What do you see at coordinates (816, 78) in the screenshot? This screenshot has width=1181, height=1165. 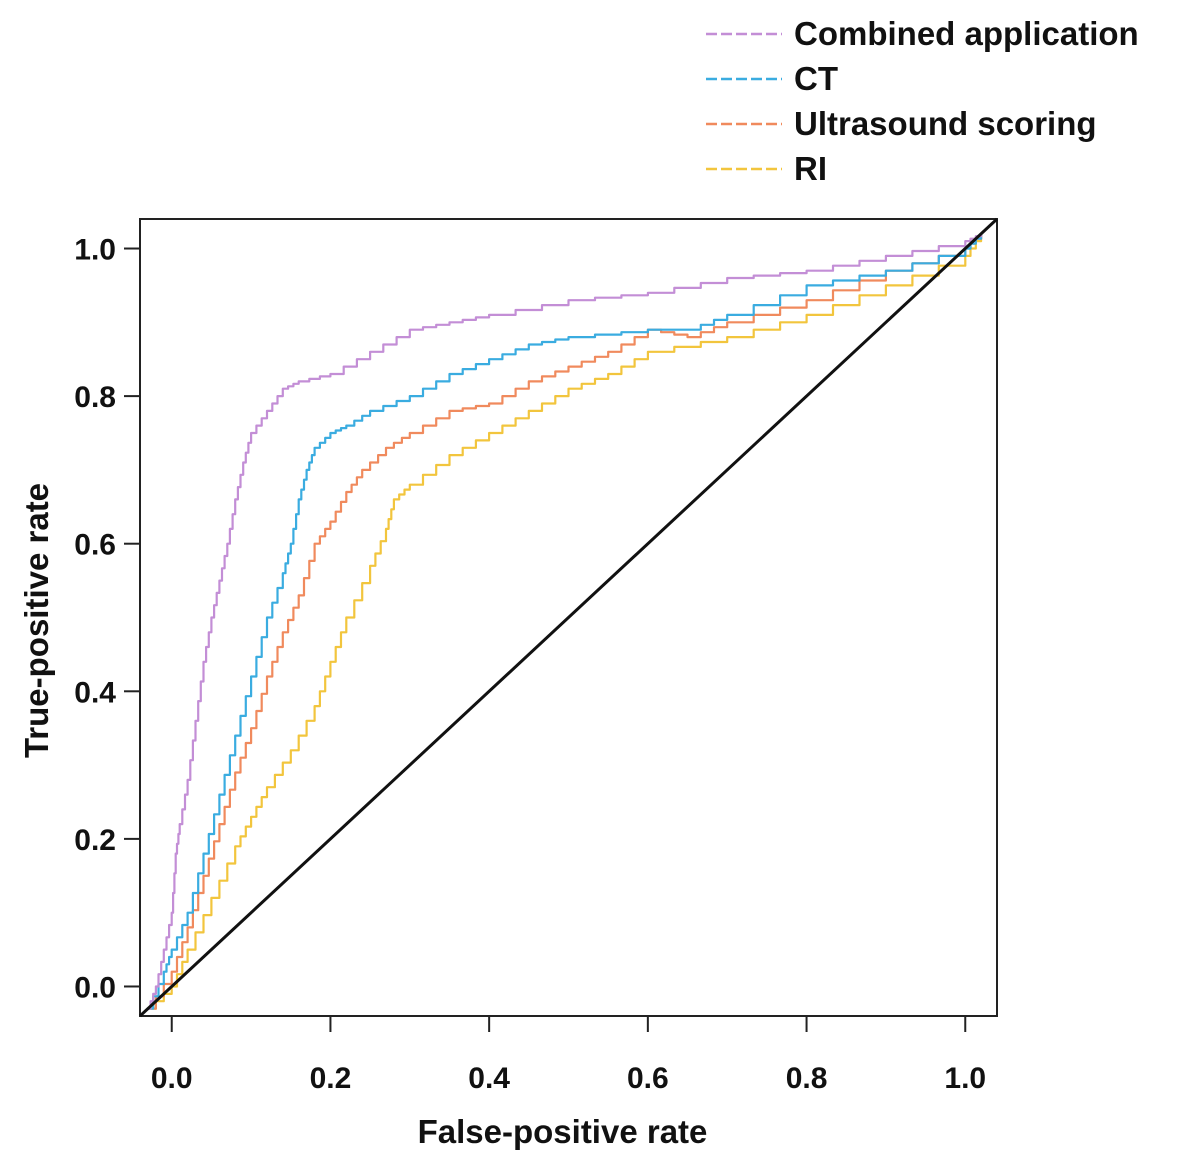 I see `legend-label: CT` at bounding box center [816, 78].